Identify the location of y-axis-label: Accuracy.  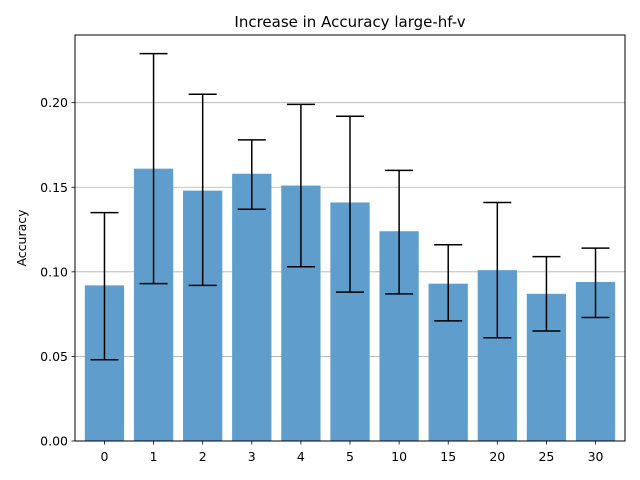
(21, 238).